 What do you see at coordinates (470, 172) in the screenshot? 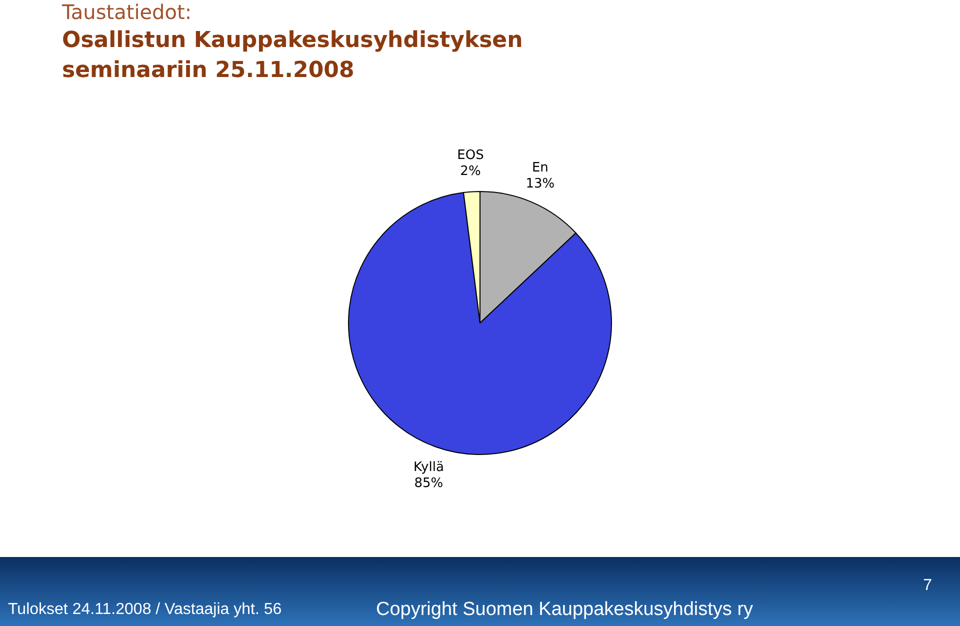
I see `data-label: 2%` at bounding box center [470, 172].